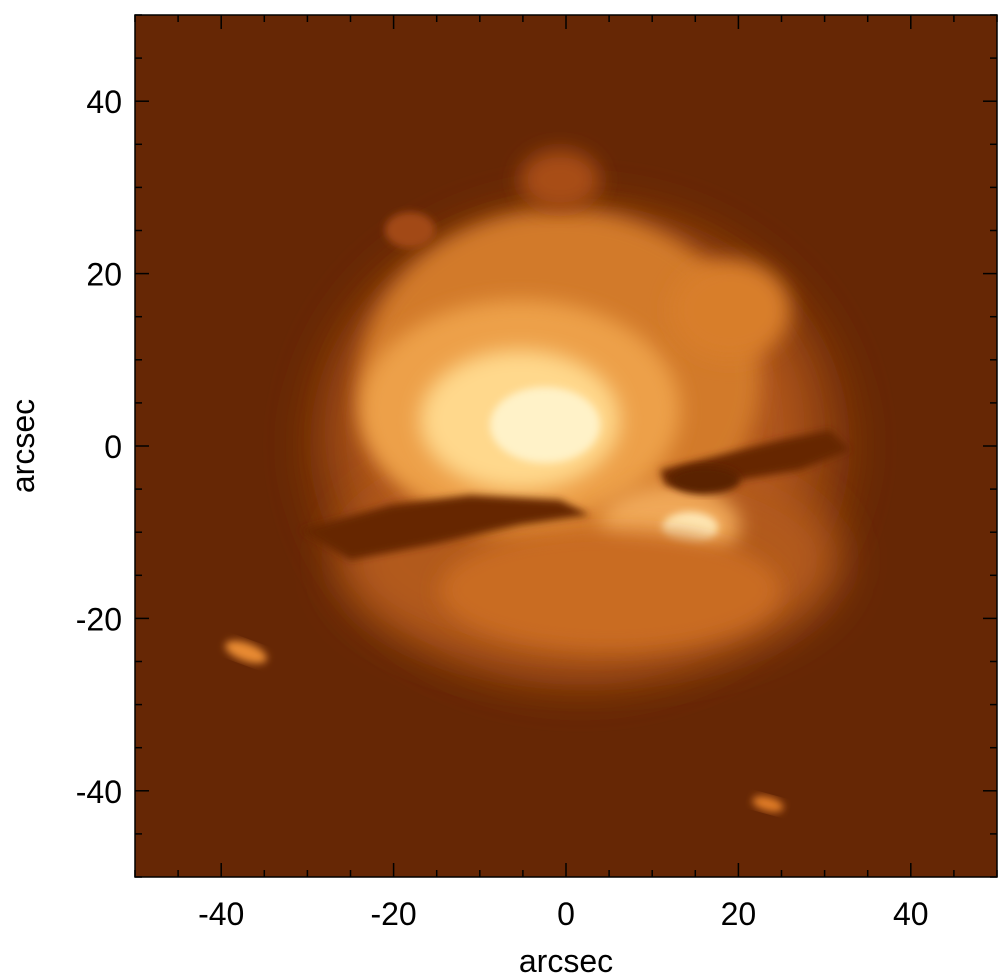  I want to click on x-tick-label: -40, so click(221, 914).